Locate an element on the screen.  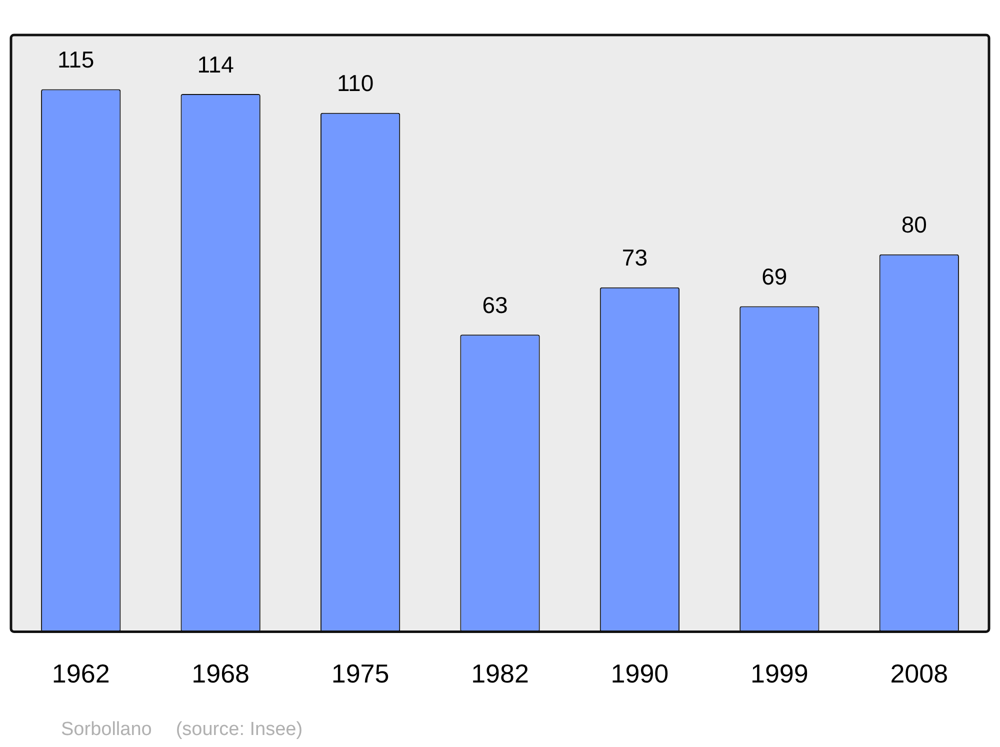
x-tick-label: 1968 is located at coordinates (221, 673).